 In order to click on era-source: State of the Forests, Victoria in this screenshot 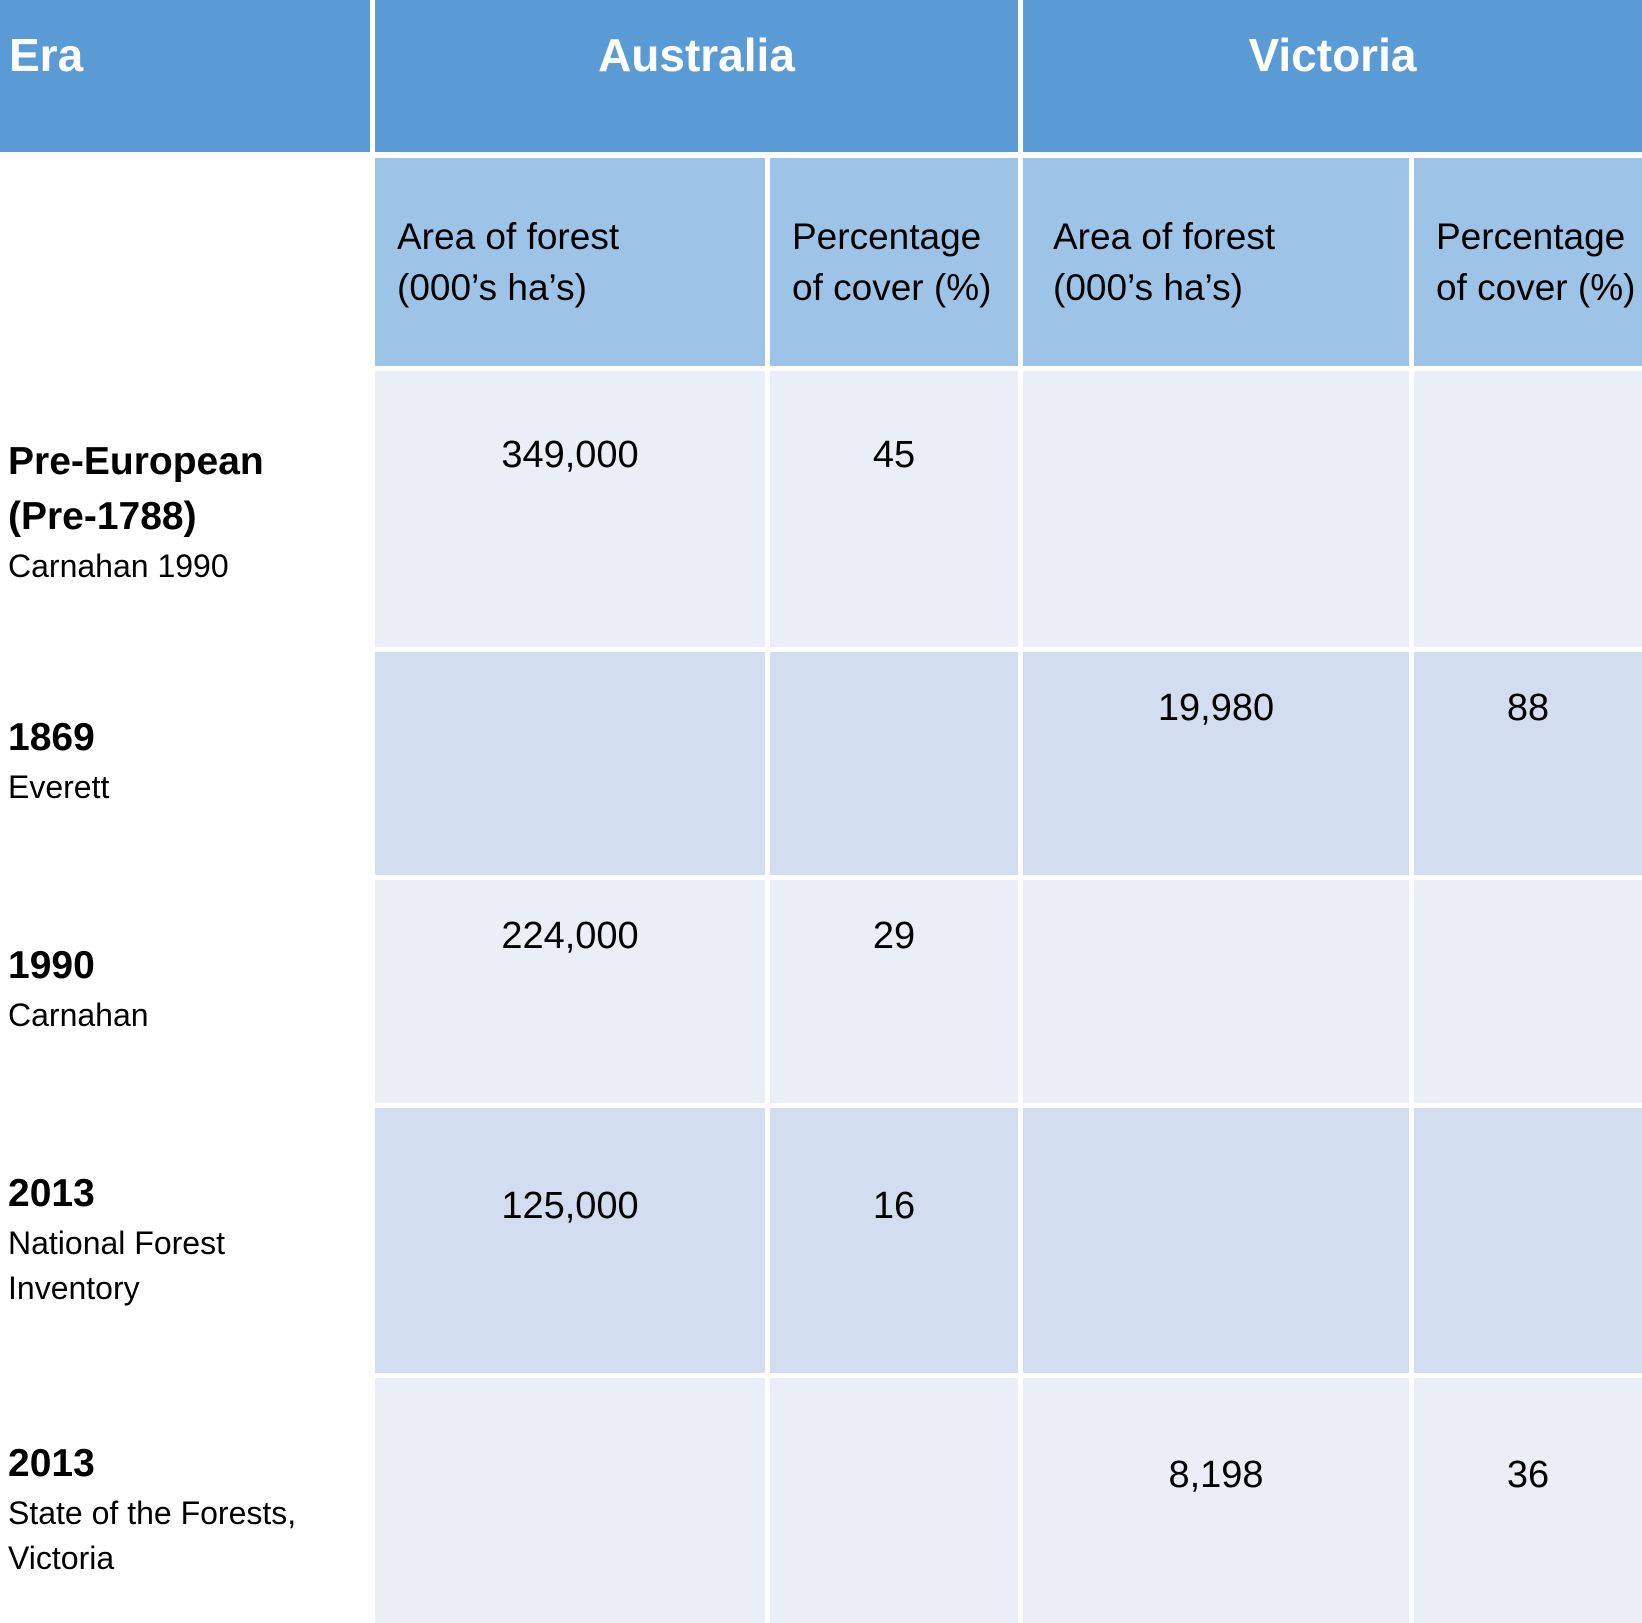, I will do `click(152, 1535)`.